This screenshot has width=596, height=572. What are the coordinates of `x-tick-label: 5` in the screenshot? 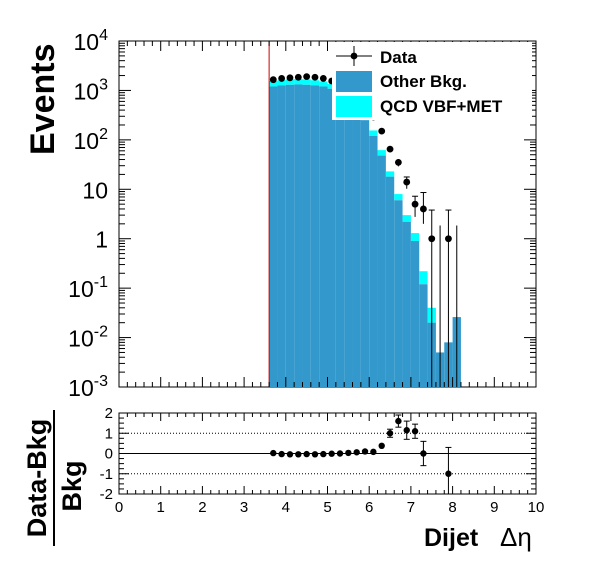 It's located at (327, 507).